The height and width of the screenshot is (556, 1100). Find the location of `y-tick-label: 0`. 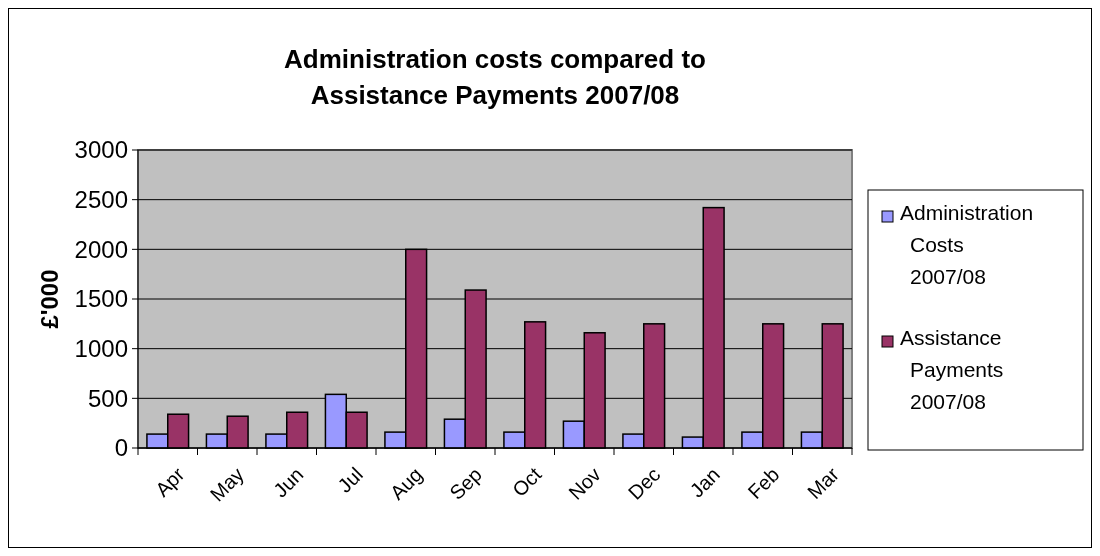

y-tick-label: 0 is located at coordinates (121, 448).